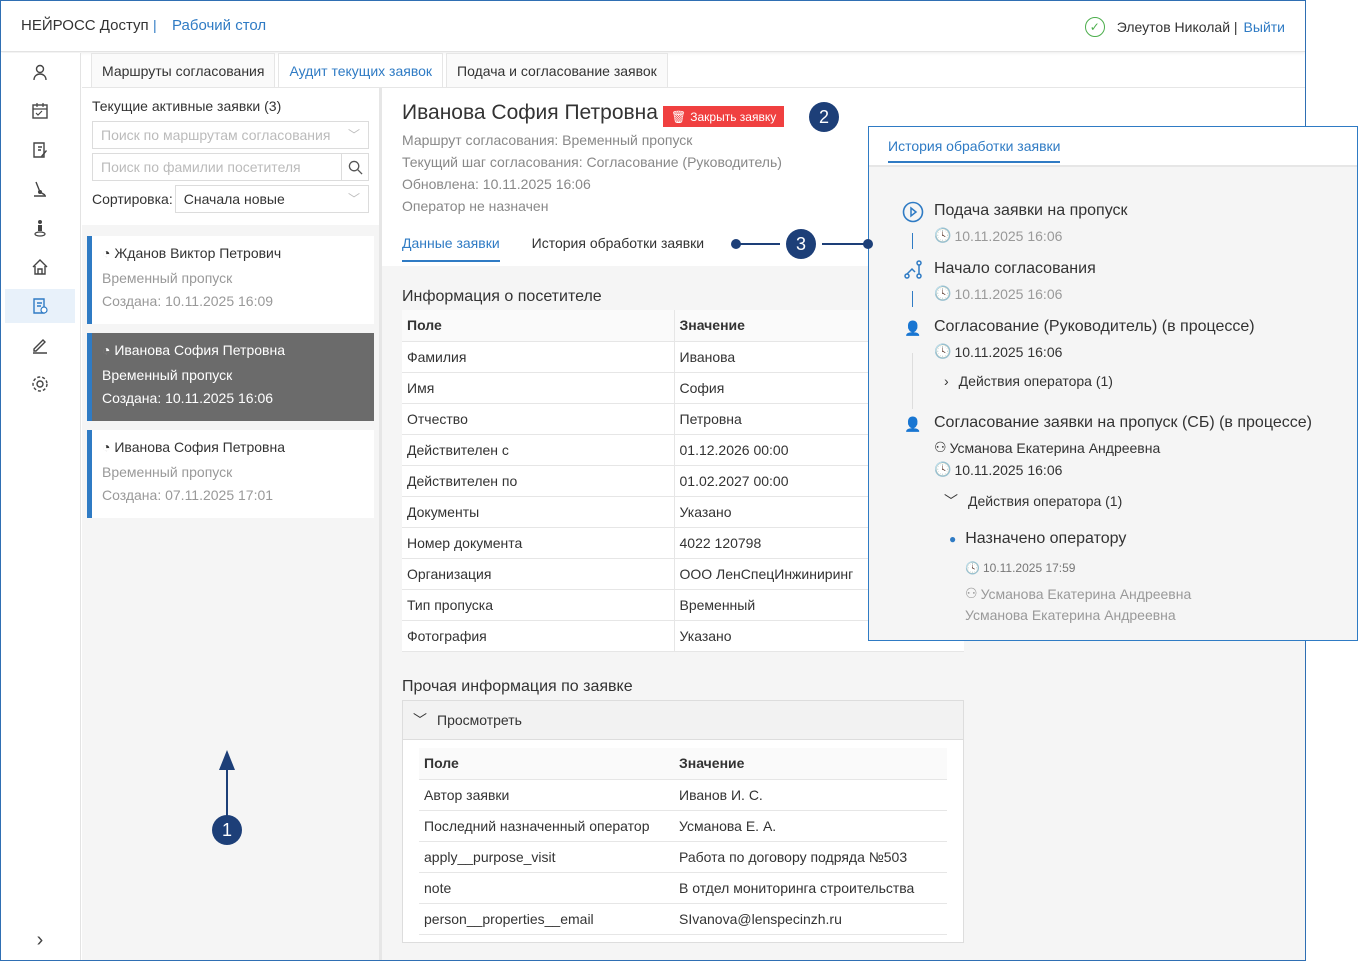 The height and width of the screenshot is (961, 1358). I want to click on tab-request-data: Данные заявки, so click(451, 248).